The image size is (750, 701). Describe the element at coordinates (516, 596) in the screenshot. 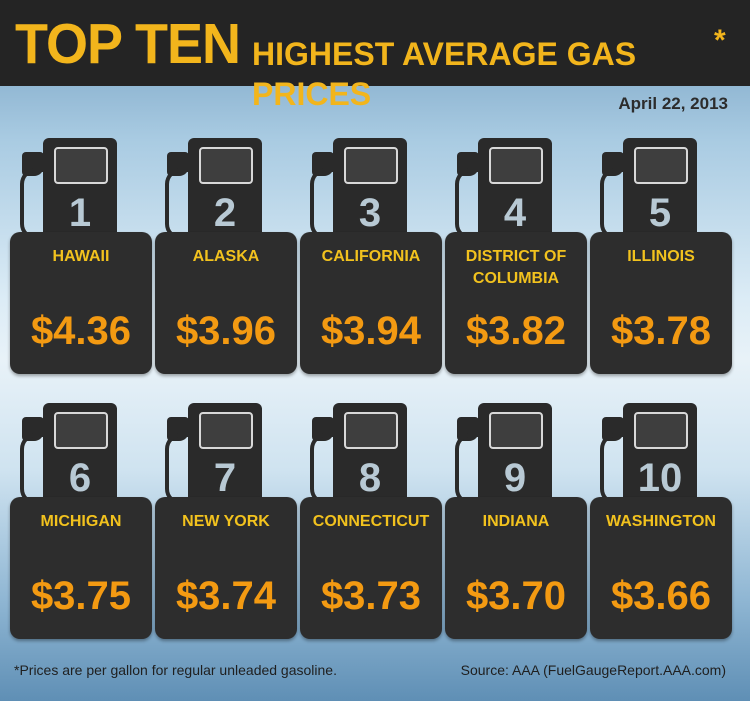

I see `gas-price: $3.70` at that location.